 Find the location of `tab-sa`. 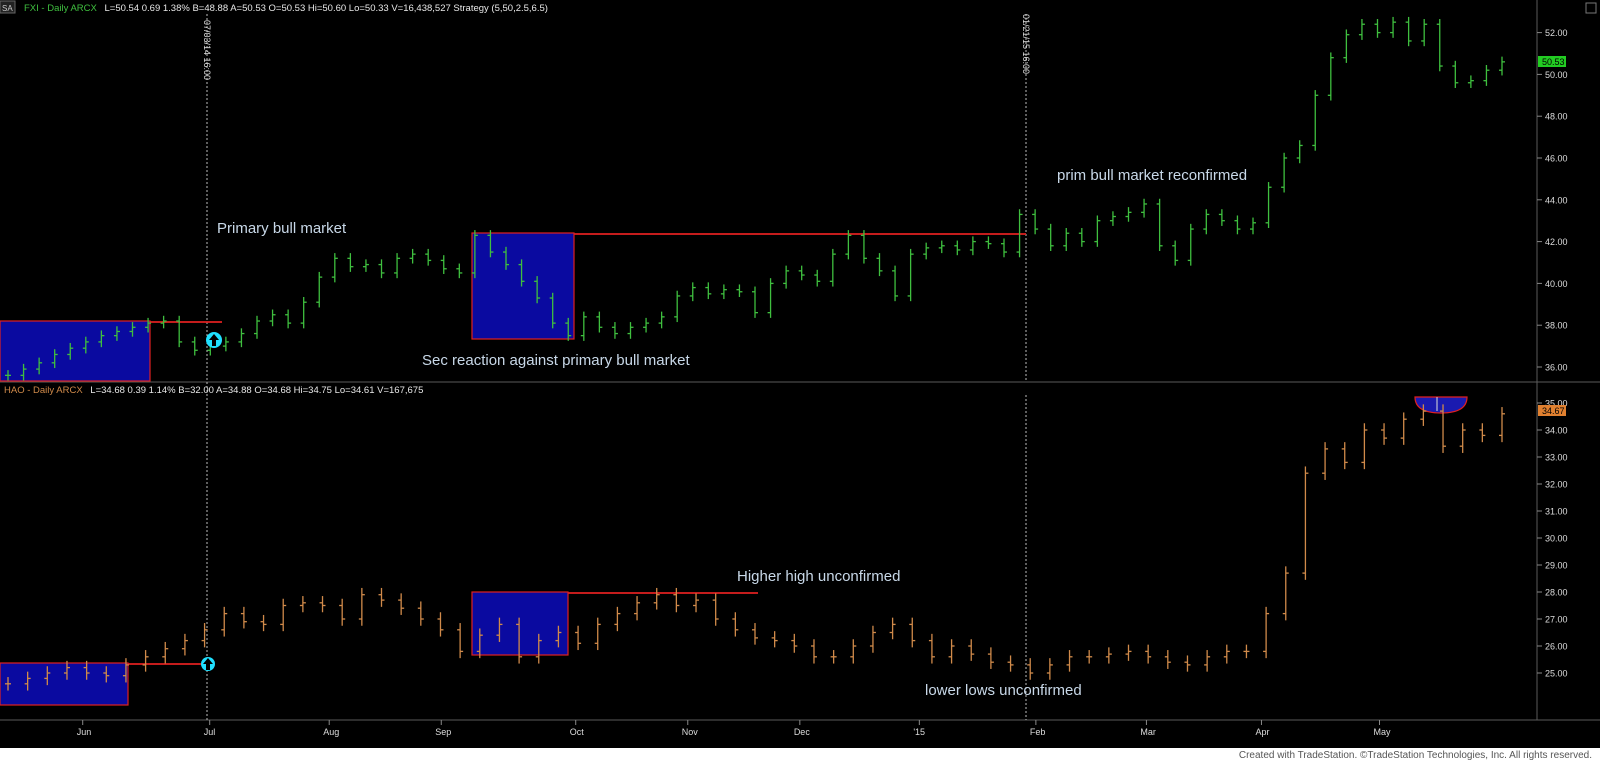

tab-sa is located at coordinates (8, 7).